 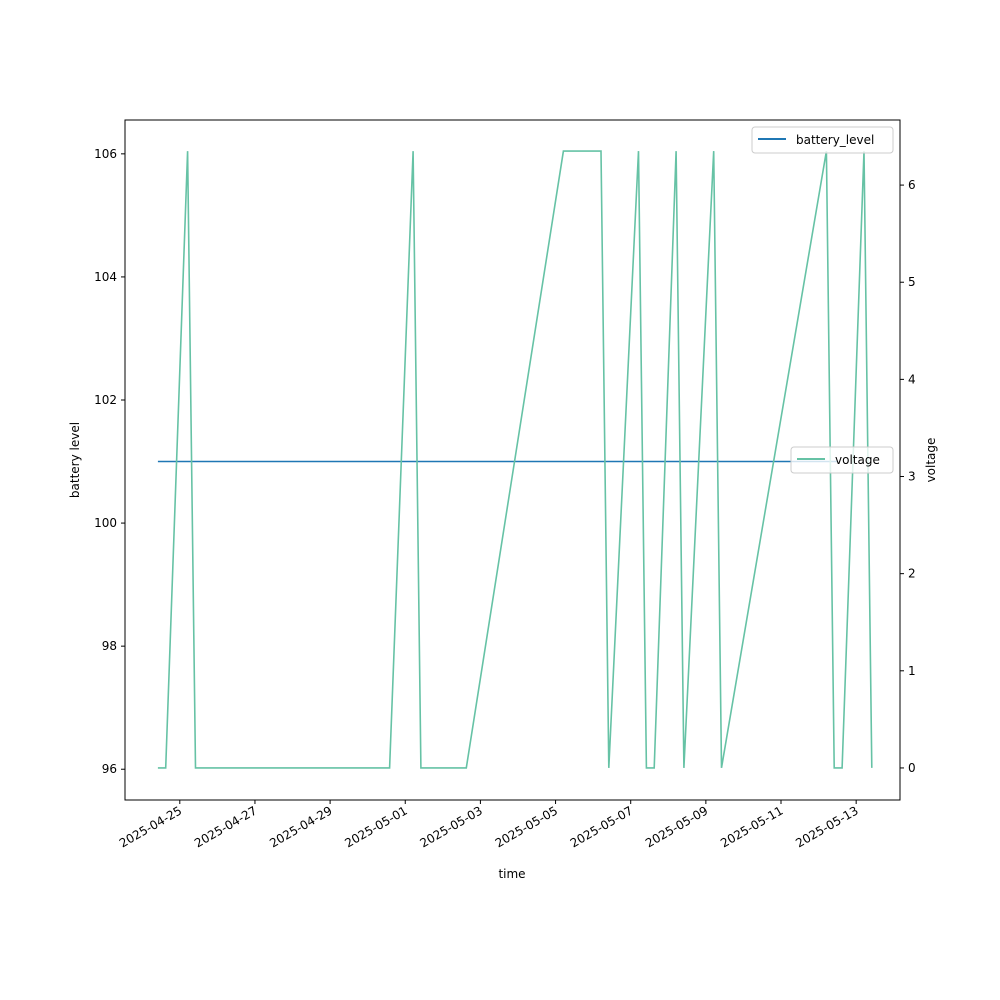 What do you see at coordinates (511, 874) in the screenshot?
I see `x-axis-label: time` at bounding box center [511, 874].